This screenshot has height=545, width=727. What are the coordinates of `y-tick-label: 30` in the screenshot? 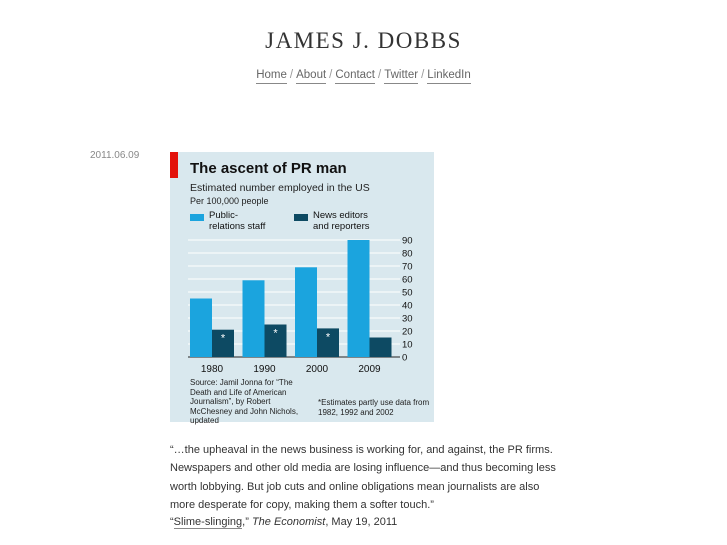 It's located at (407, 319).